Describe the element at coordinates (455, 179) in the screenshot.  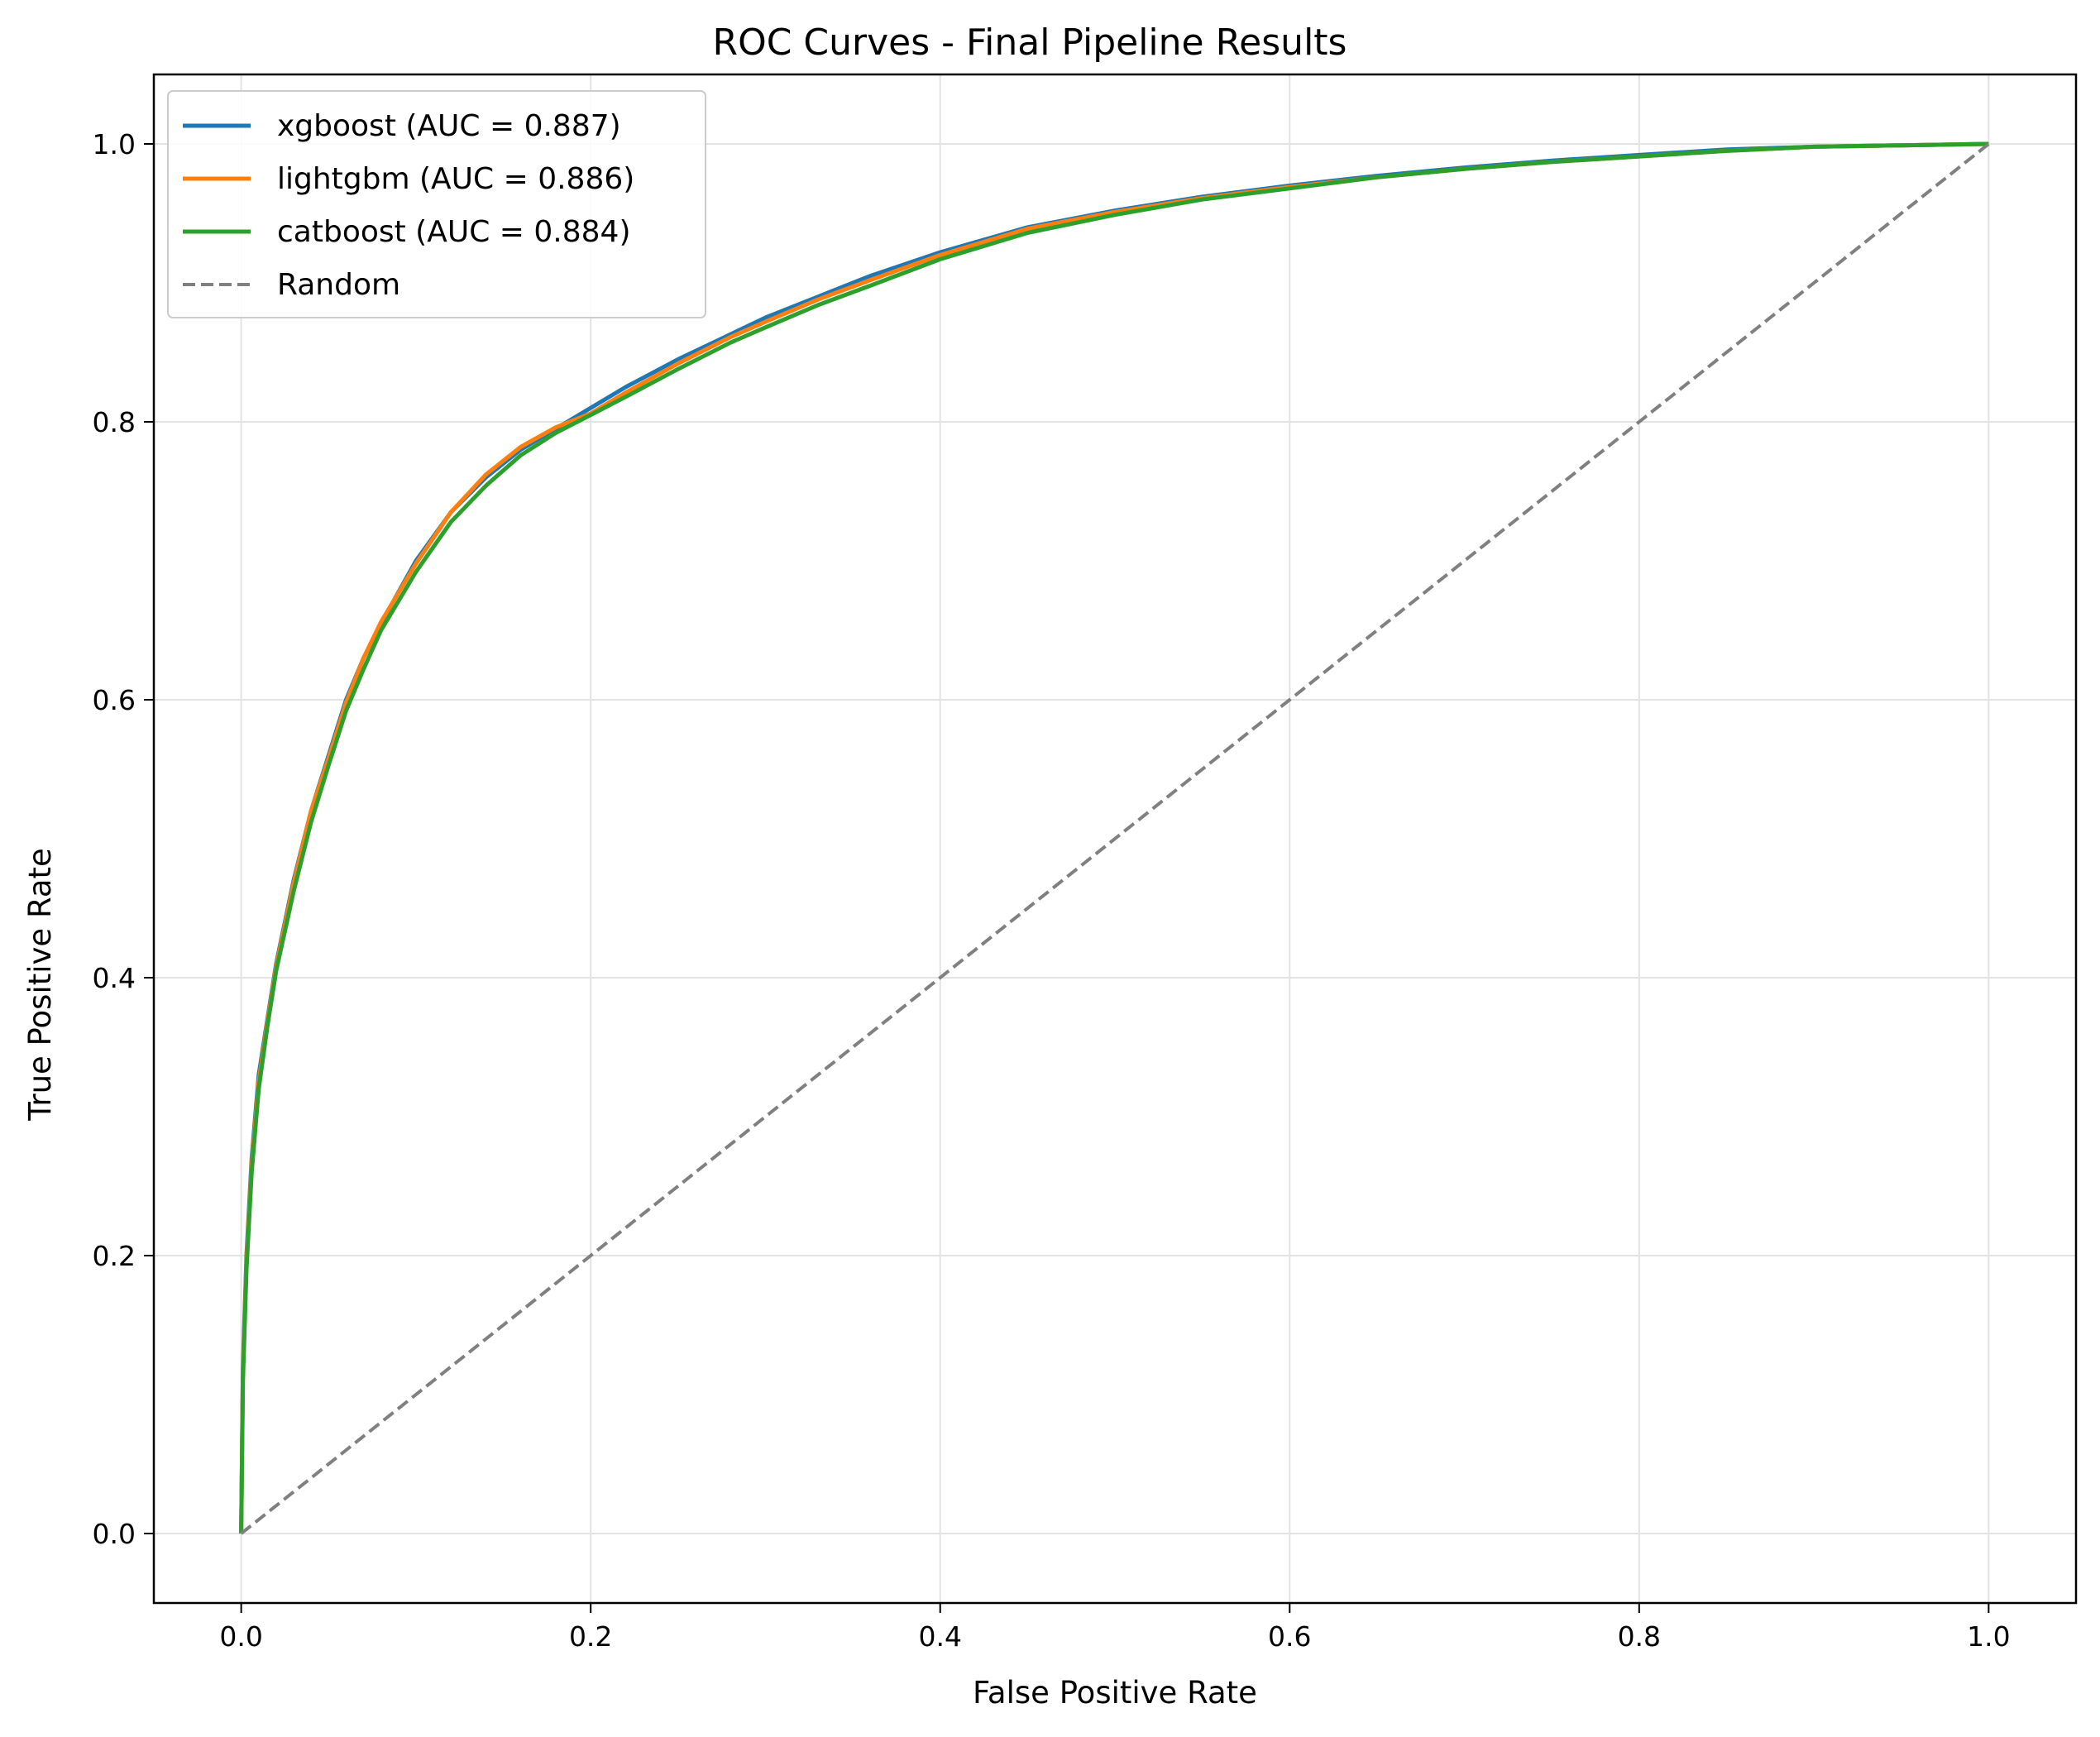
I see `legend-label: lightgbm (AUC = 0.886)` at that location.